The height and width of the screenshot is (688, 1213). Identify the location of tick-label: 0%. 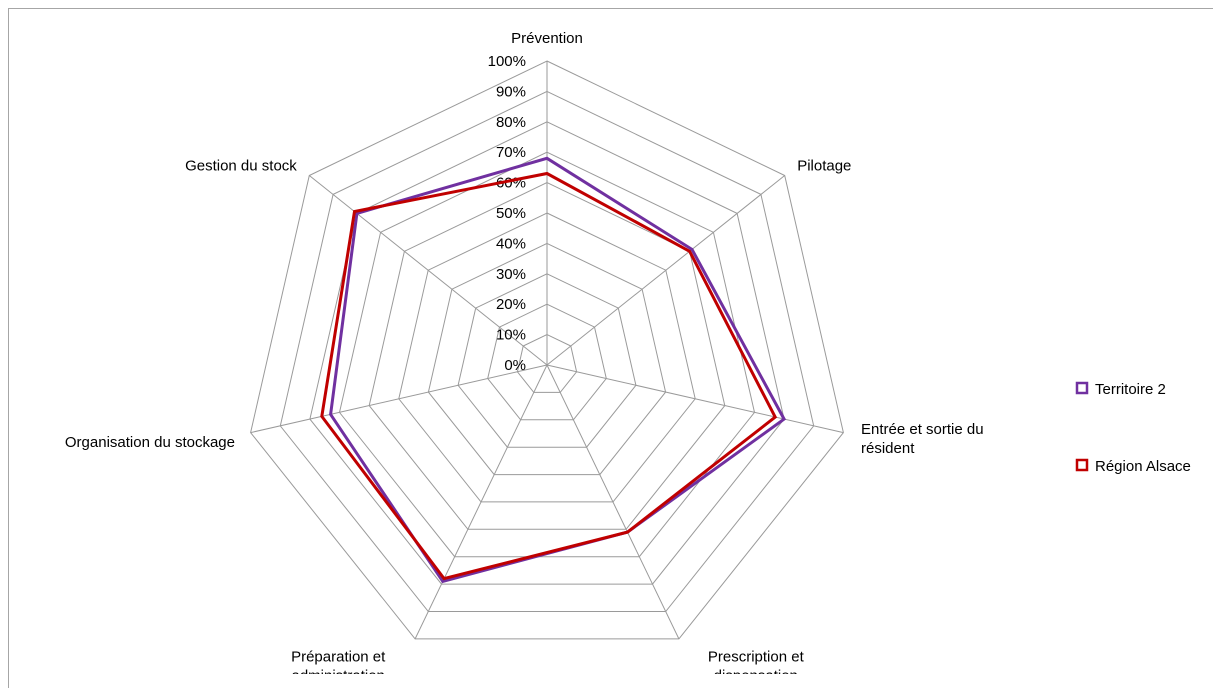
(515, 365).